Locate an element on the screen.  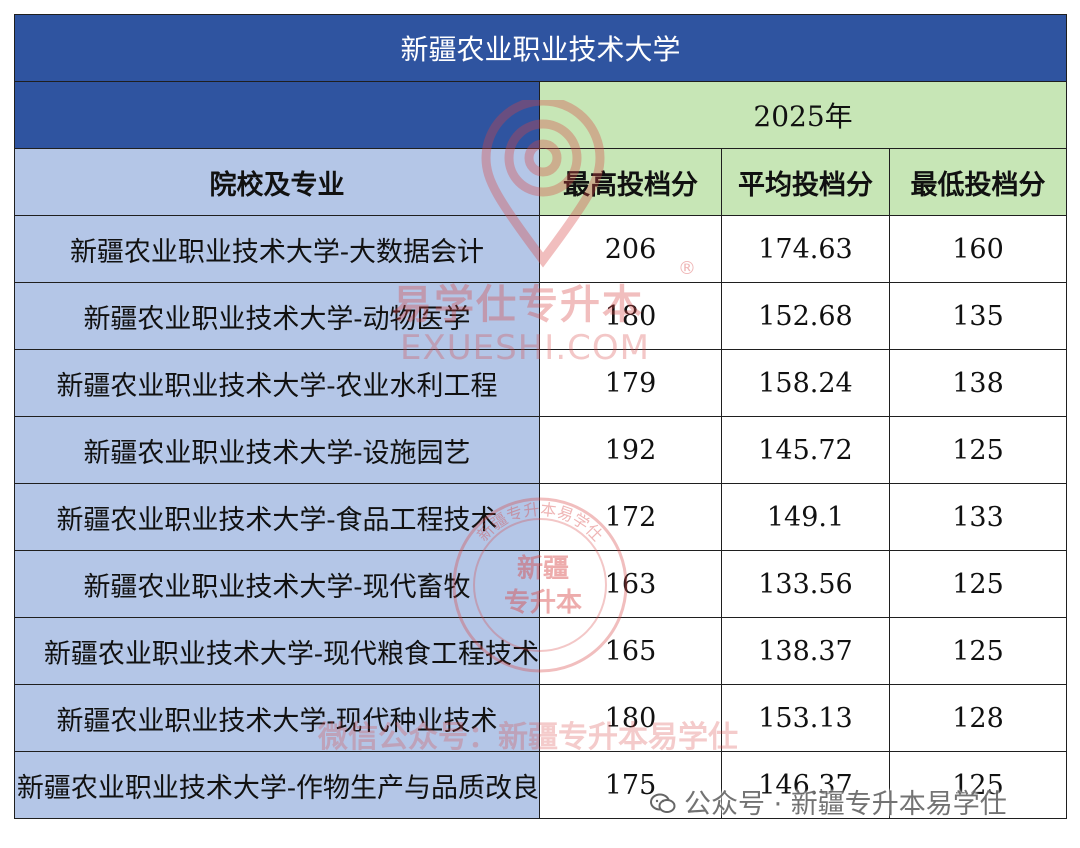
major-name: 新疆农业职业技术大学-大数据会计 is located at coordinates (277, 249).